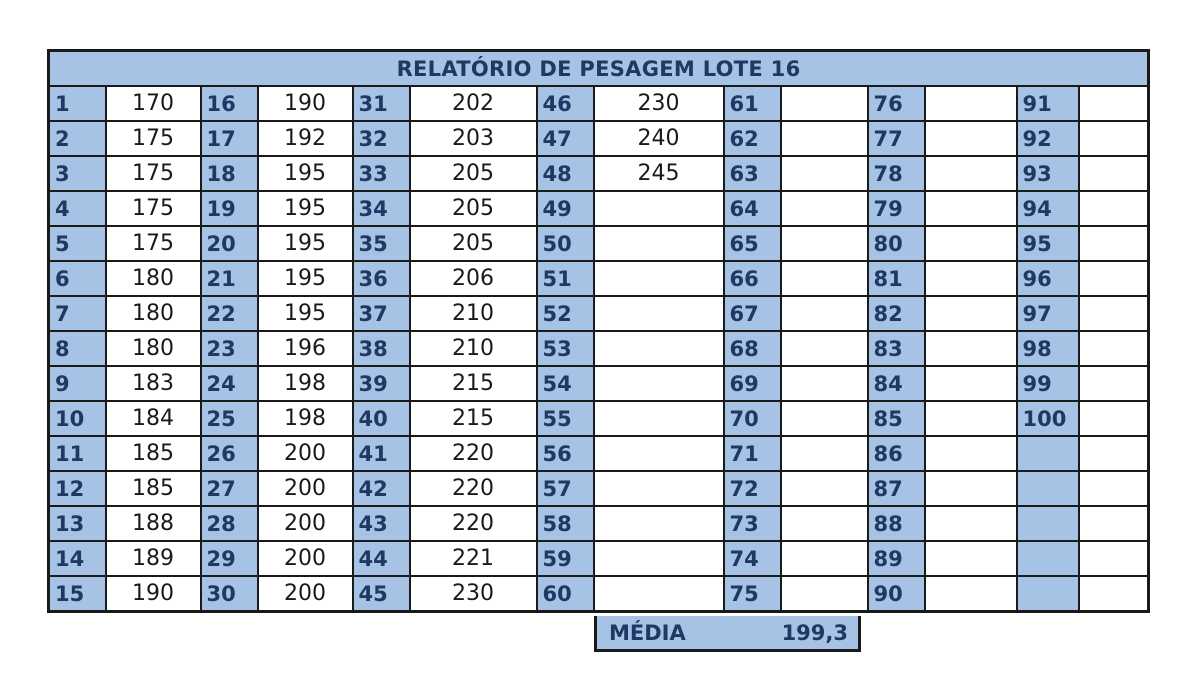 The image size is (1200, 700). Describe the element at coordinates (598, 103) in the screenshot. I see `table-row: 1 170 16 190 31 202 46 230 61 76 91` at that location.